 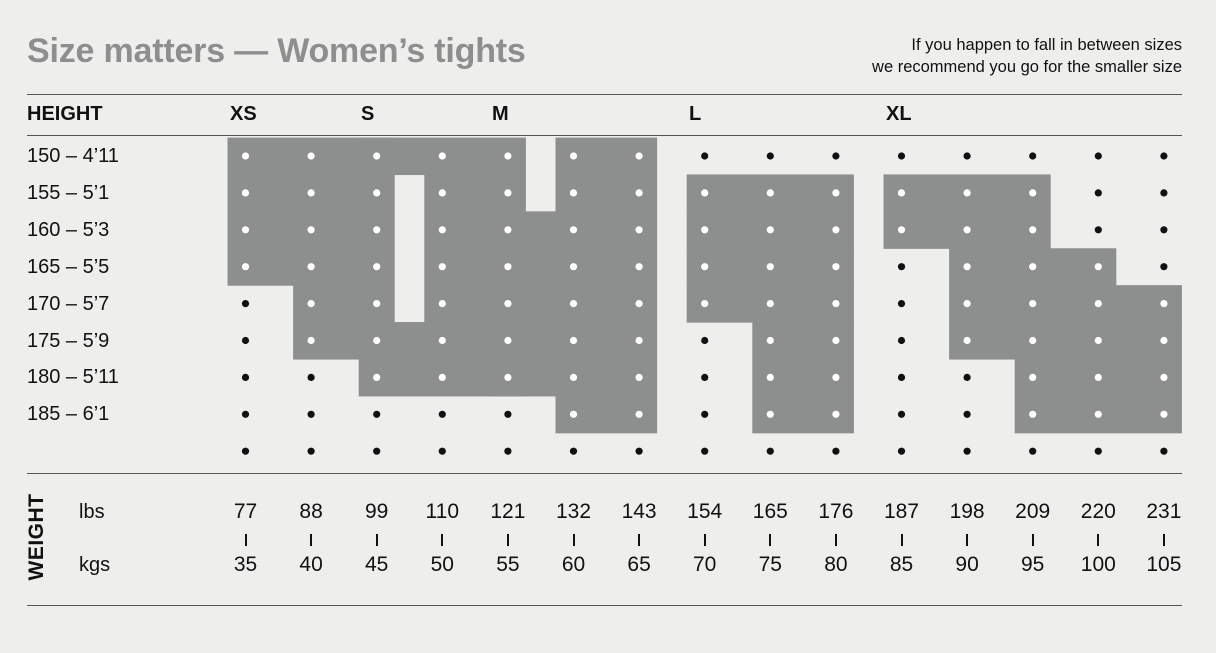 I want to click on kgs-tick-label: 35, so click(x=245, y=564).